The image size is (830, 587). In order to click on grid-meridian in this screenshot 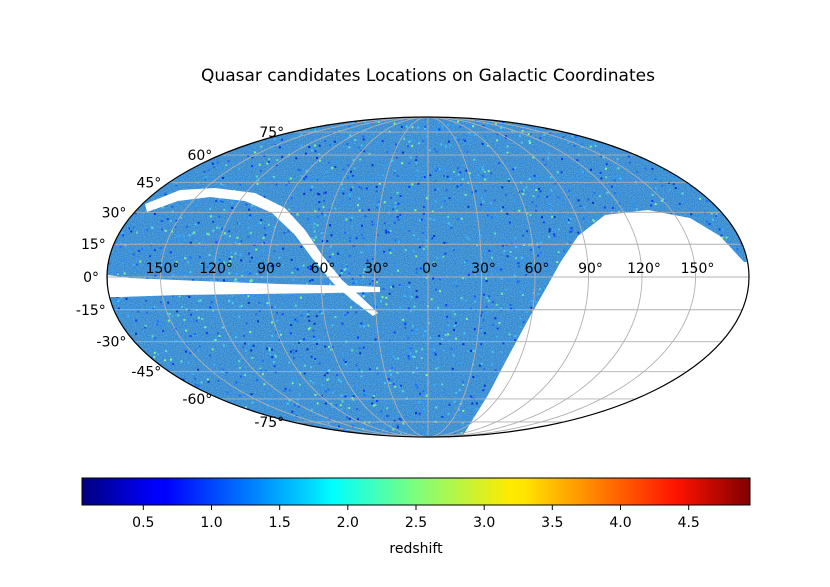, I will do `click(535, 277)`.